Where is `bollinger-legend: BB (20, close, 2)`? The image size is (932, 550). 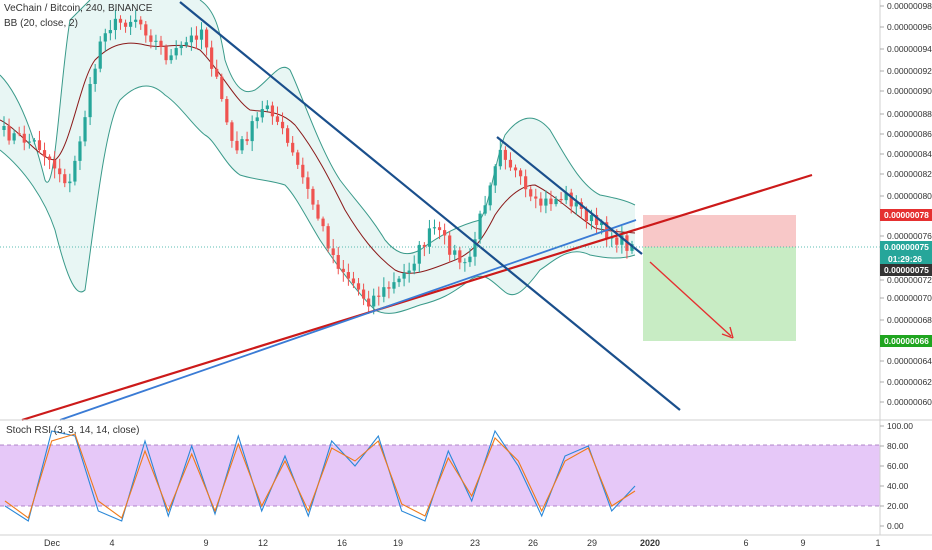 bollinger-legend: BB (20, close, 2) is located at coordinates (41, 23).